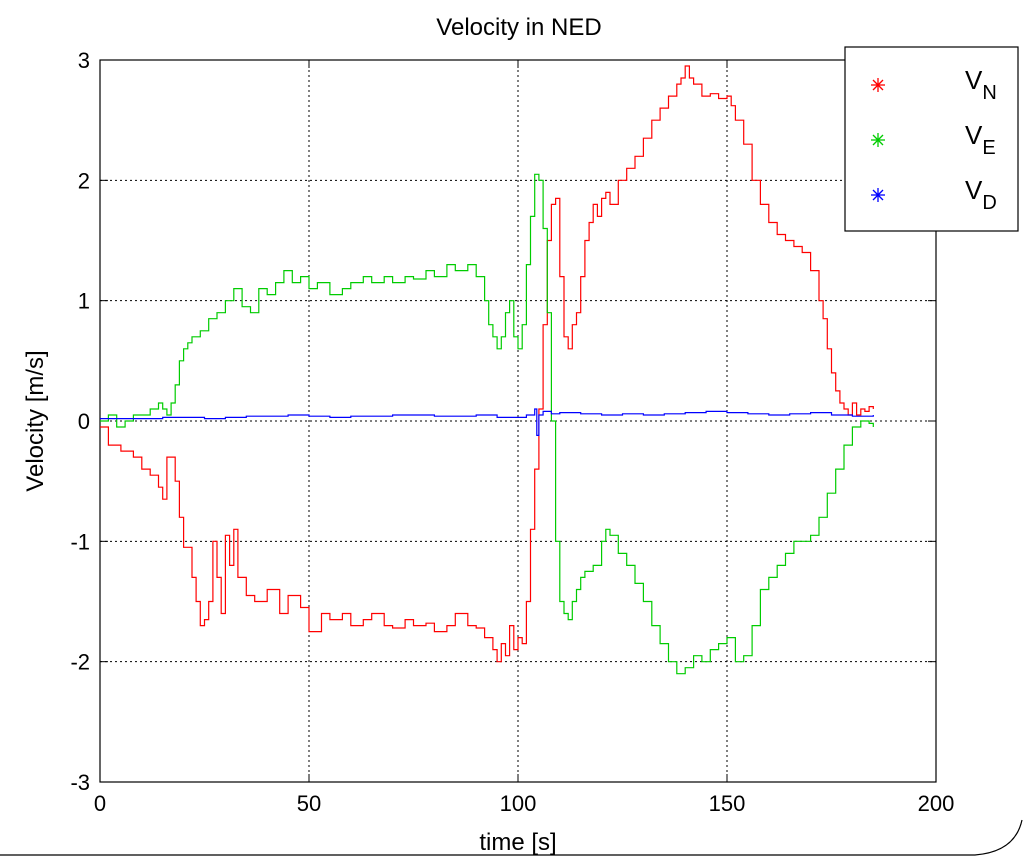 This screenshot has width=1023, height=866. Describe the element at coordinates (727, 803) in the screenshot. I see `x-tick-label: 150` at that location.